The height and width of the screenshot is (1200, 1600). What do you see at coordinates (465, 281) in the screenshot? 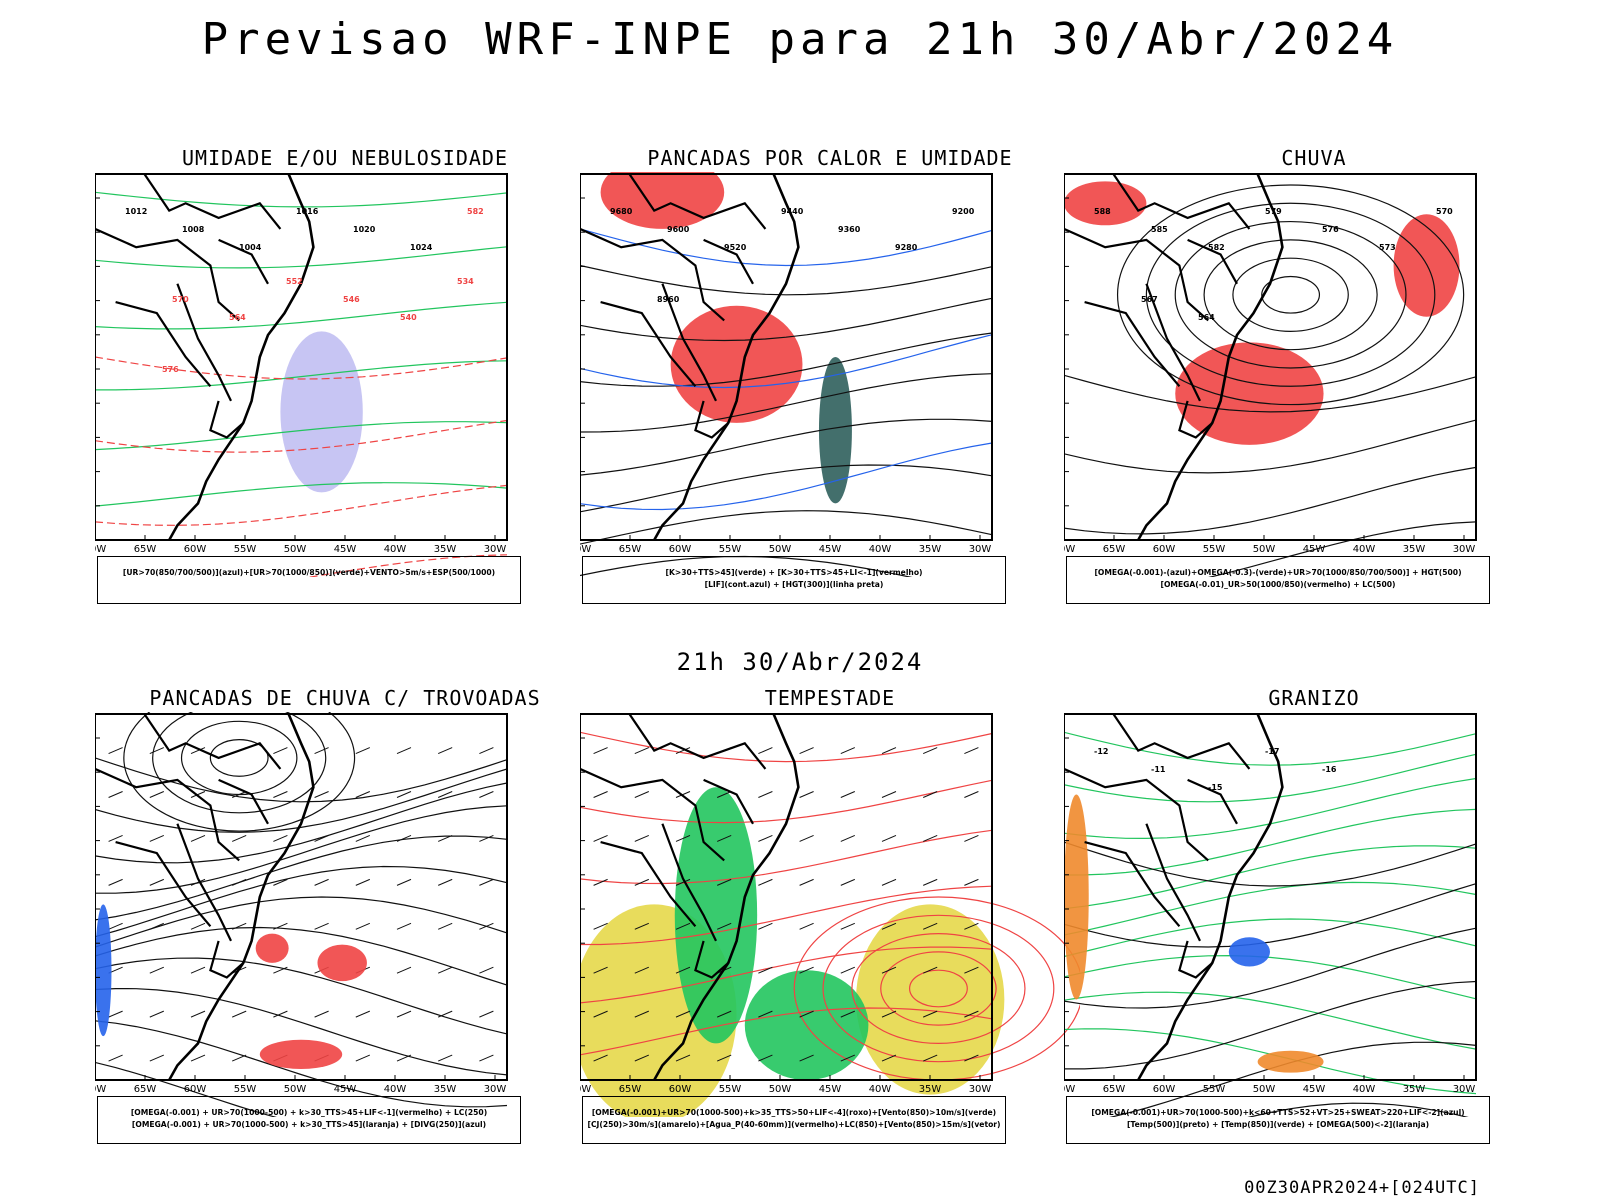
I see `contour-label: 534` at bounding box center [465, 281].